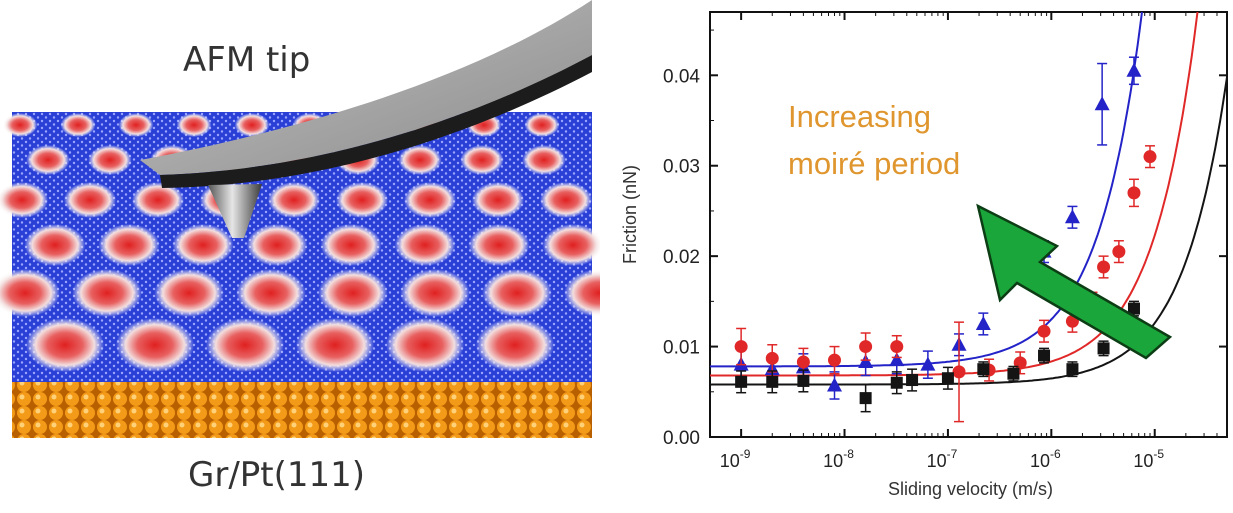  I want to click on annotation-line-1: Increasing, so click(859, 116).